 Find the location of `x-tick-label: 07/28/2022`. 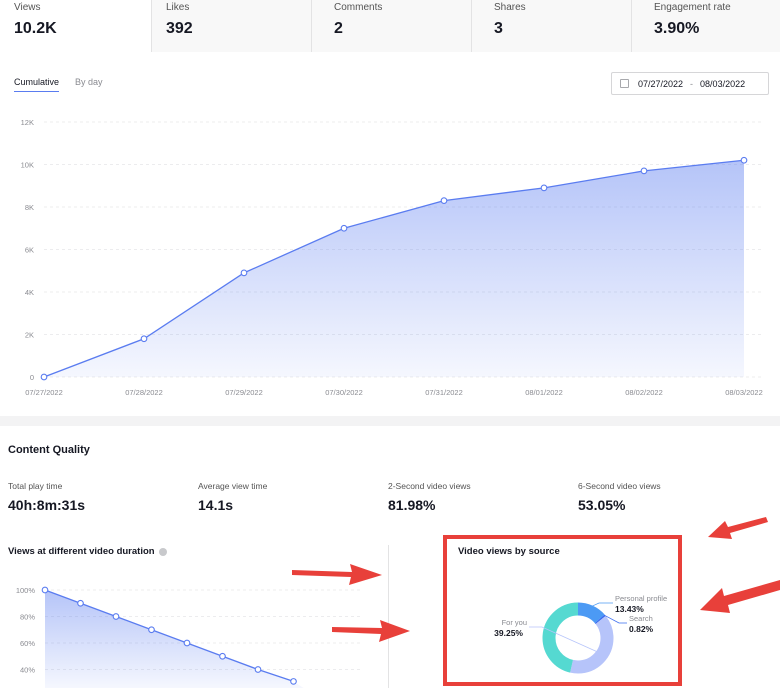

x-tick-label: 07/28/2022 is located at coordinates (144, 392).